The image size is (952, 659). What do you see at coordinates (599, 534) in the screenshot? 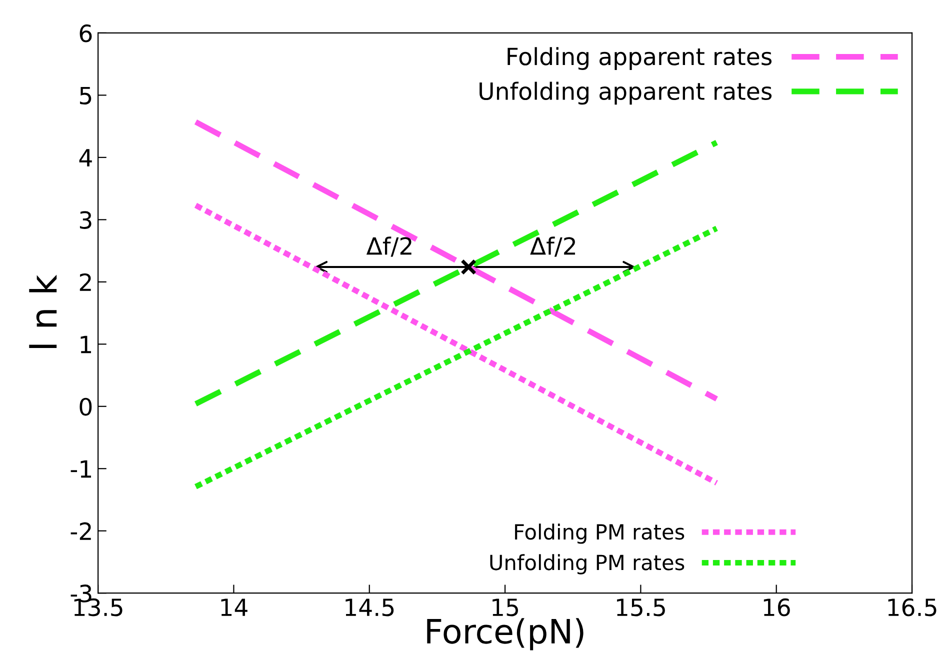
I see `legend-label: Folding PM rates` at bounding box center [599, 534].